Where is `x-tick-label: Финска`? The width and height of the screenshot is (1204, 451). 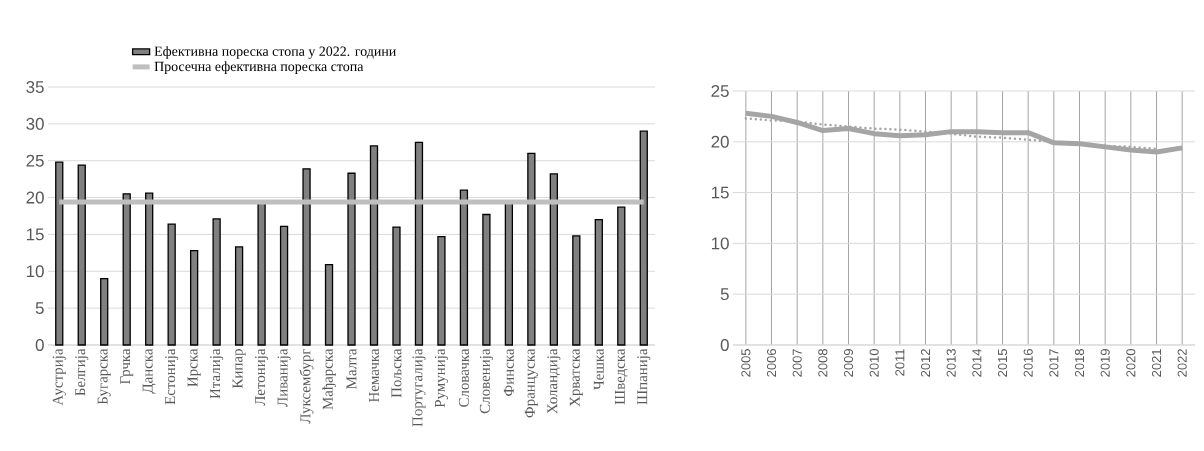 x-tick-label: Финска is located at coordinates (508, 372).